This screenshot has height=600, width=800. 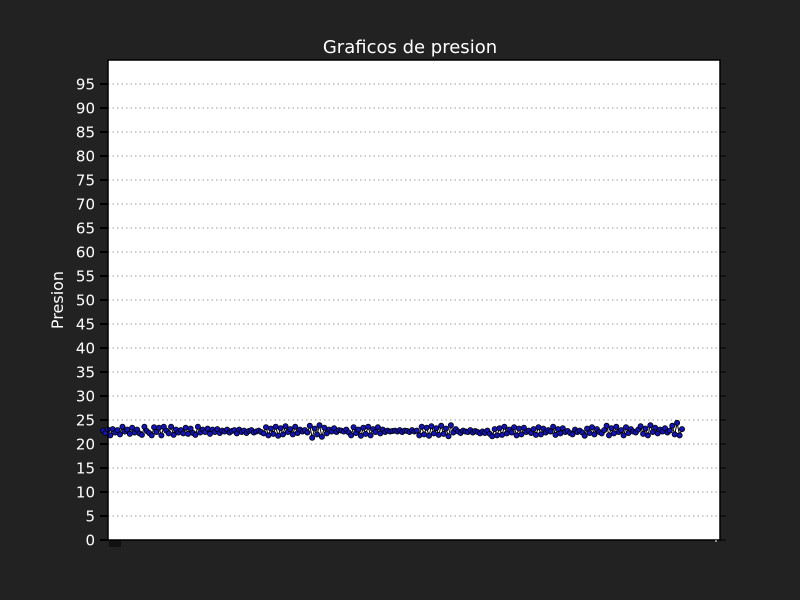 I want to click on y-tick-label: 80, so click(x=85, y=157).